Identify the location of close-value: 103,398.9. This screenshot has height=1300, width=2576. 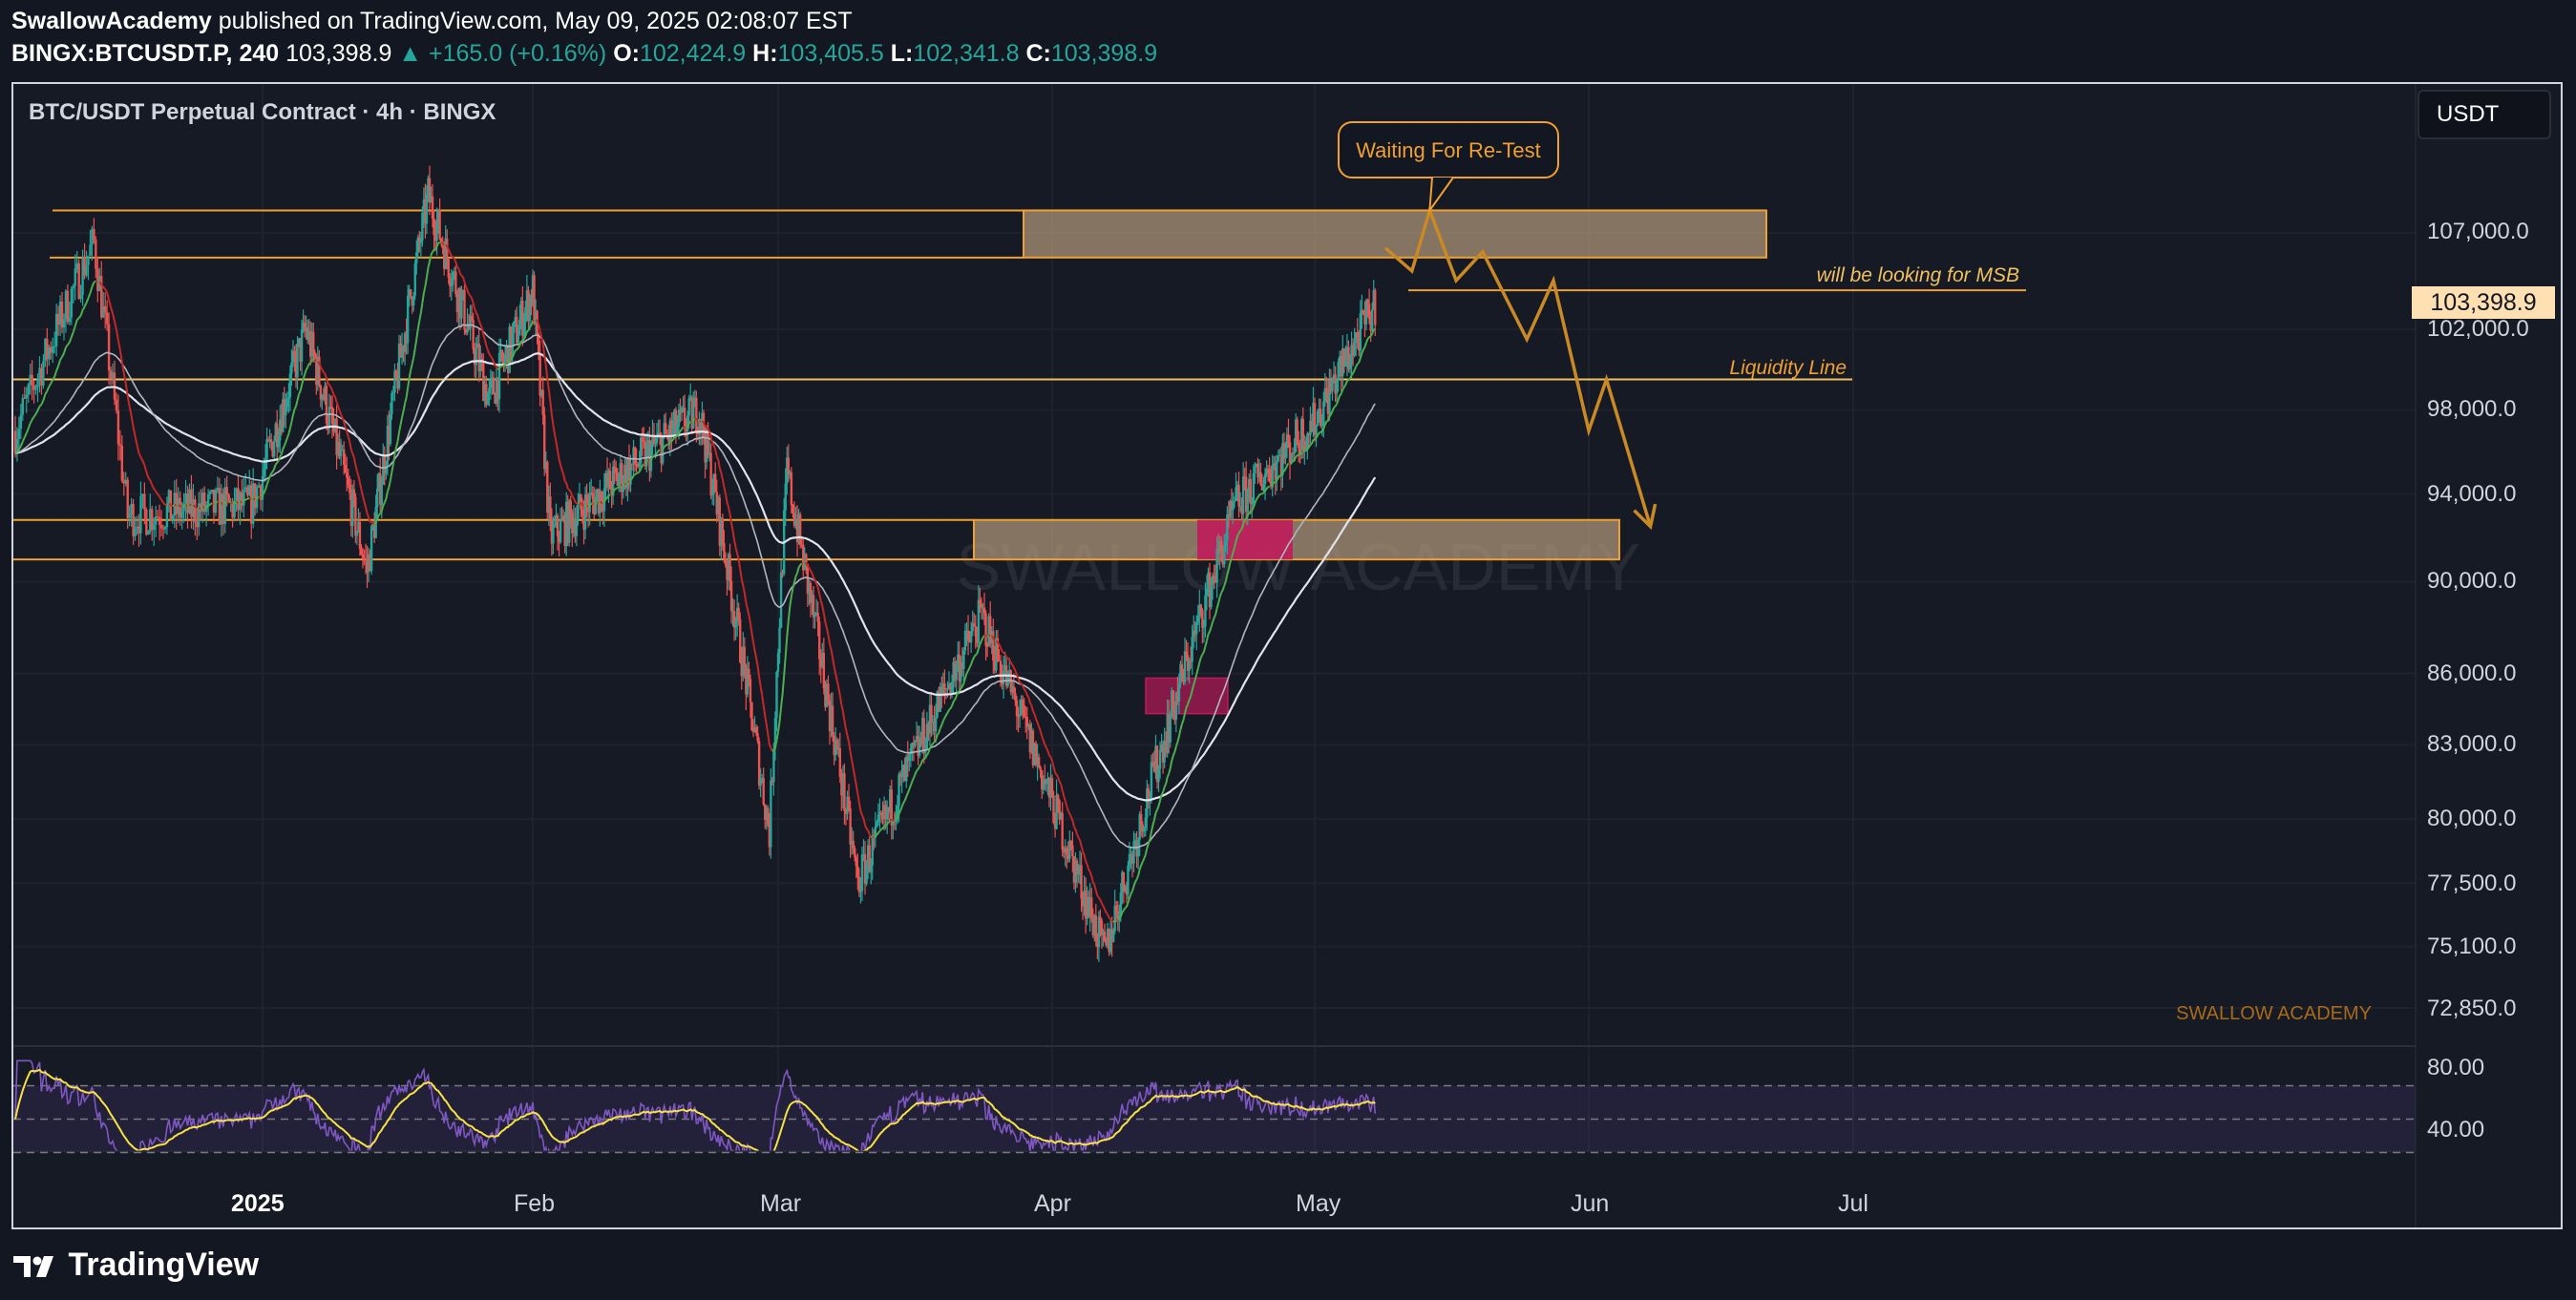
(1104, 53).